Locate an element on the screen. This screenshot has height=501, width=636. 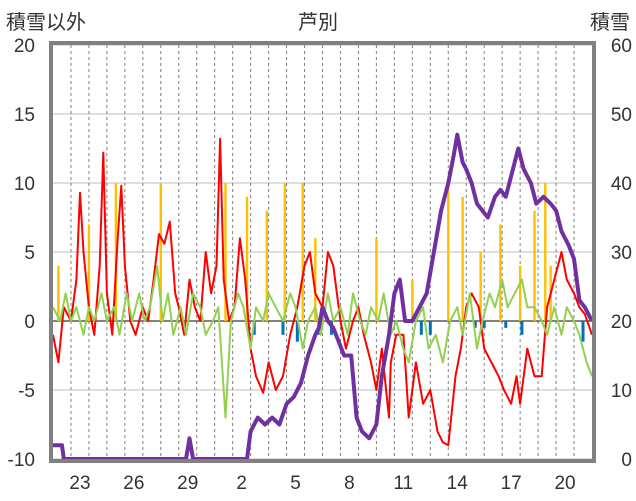
x-tick-label: 29 is located at coordinates (187, 483).